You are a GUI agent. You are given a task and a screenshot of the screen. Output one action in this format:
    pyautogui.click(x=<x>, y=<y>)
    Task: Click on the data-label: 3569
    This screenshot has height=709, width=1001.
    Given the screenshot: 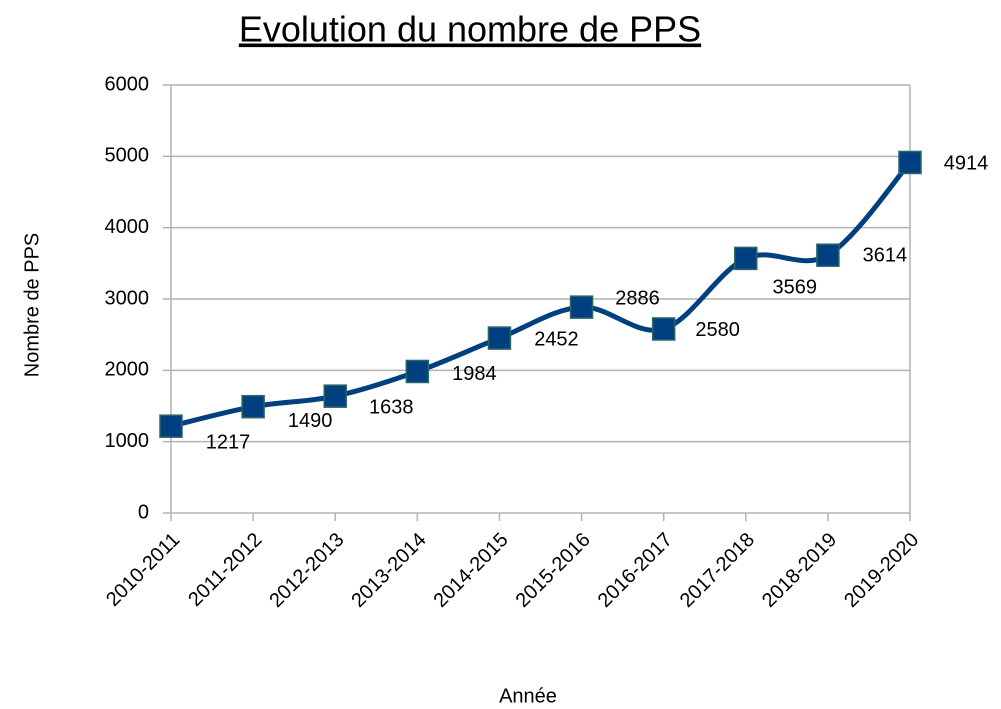 What is the action you would take?
    pyautogui.click(x=795, y=288)
    